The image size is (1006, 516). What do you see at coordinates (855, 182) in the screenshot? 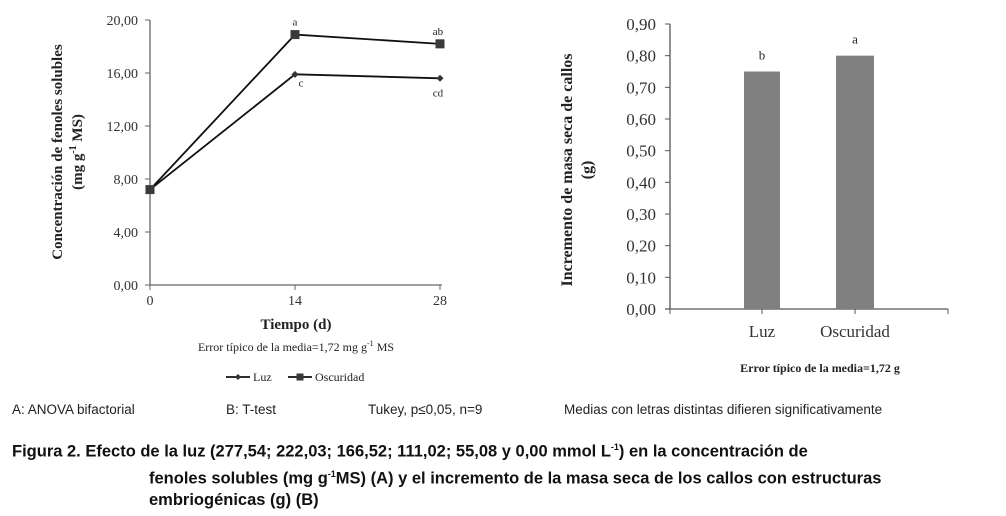
I see `chart-b-bar-oscuridad` at bounding box center [855, 182].